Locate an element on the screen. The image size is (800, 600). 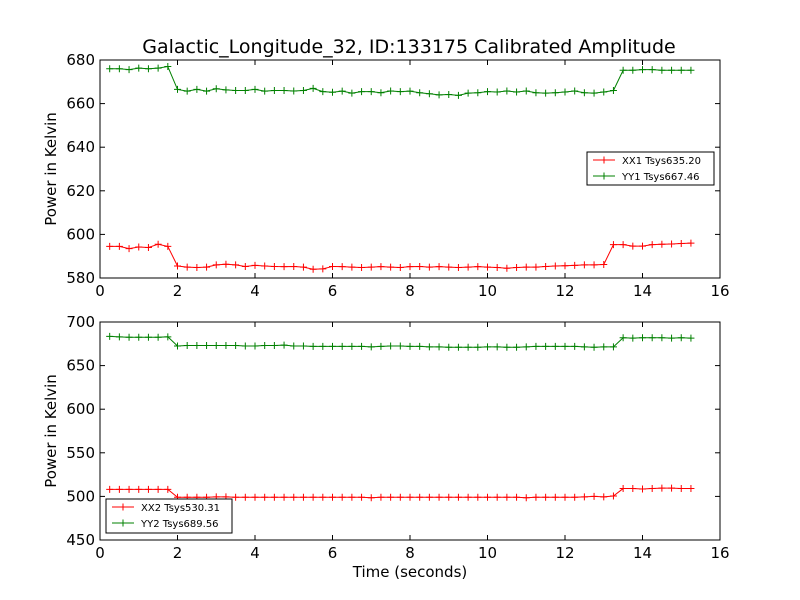
legend-item: YY1 Tsys667.46 is located at coordinates (646, 177).